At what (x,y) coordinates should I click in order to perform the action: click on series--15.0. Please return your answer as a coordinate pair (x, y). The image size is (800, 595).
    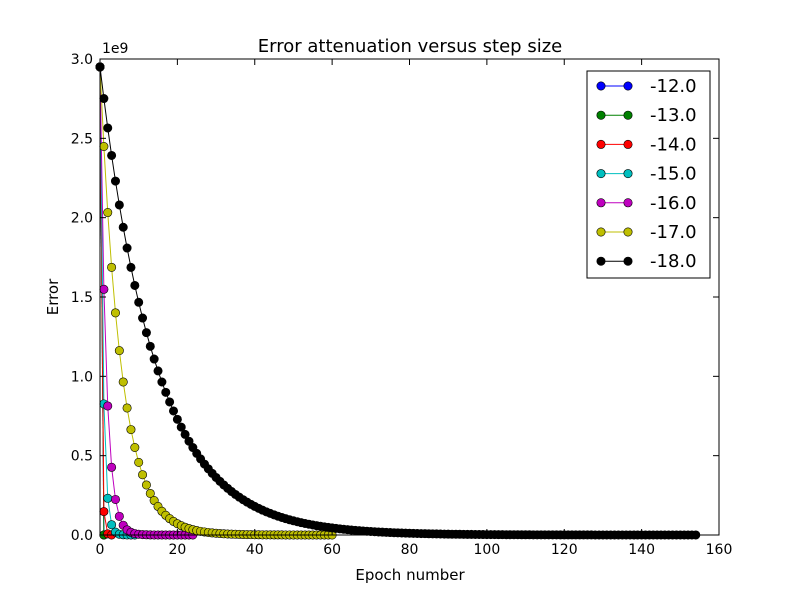
    Looking at the image, I should click on (117, 301).